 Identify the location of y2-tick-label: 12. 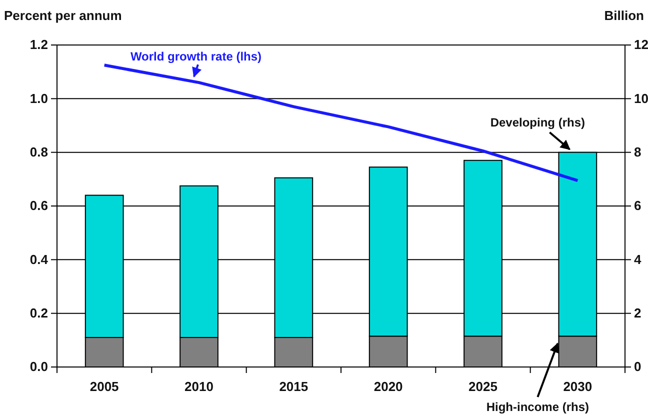
(641, 44).